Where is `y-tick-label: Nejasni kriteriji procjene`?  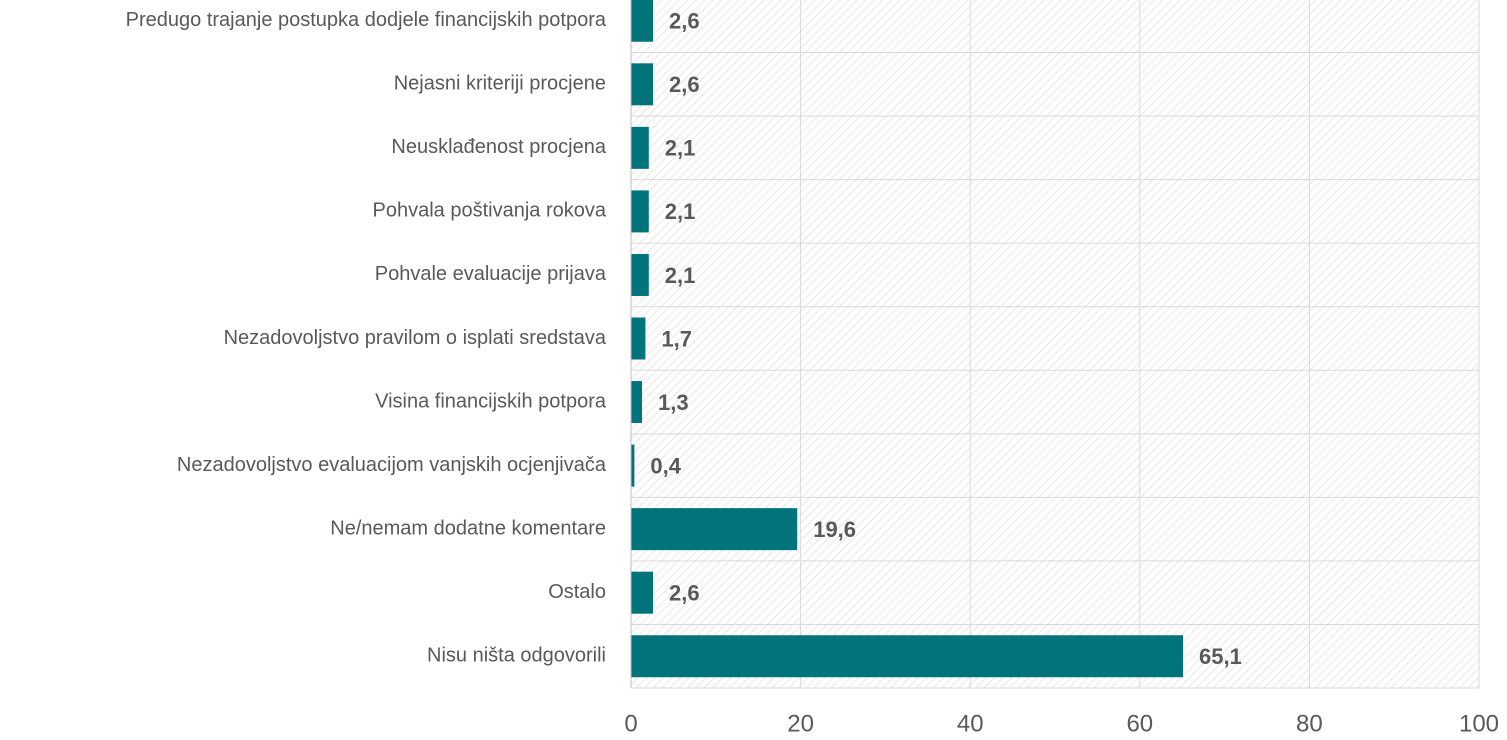 y-tick-label: Nejasni kriteriji procjene is located at coordinates (500, 84).